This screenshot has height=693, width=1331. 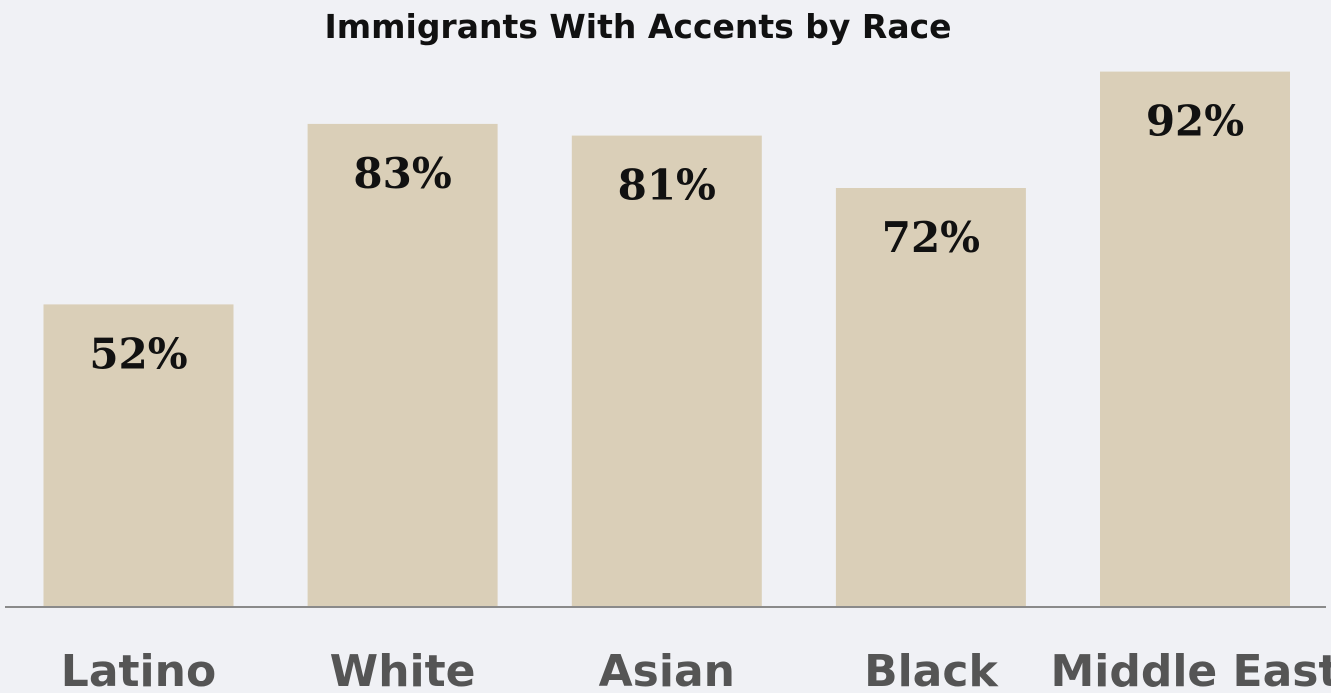 What do you see at coordinates (402, 365) in the screenshot?
I see `bar-white` at bounding box center [402, 365].